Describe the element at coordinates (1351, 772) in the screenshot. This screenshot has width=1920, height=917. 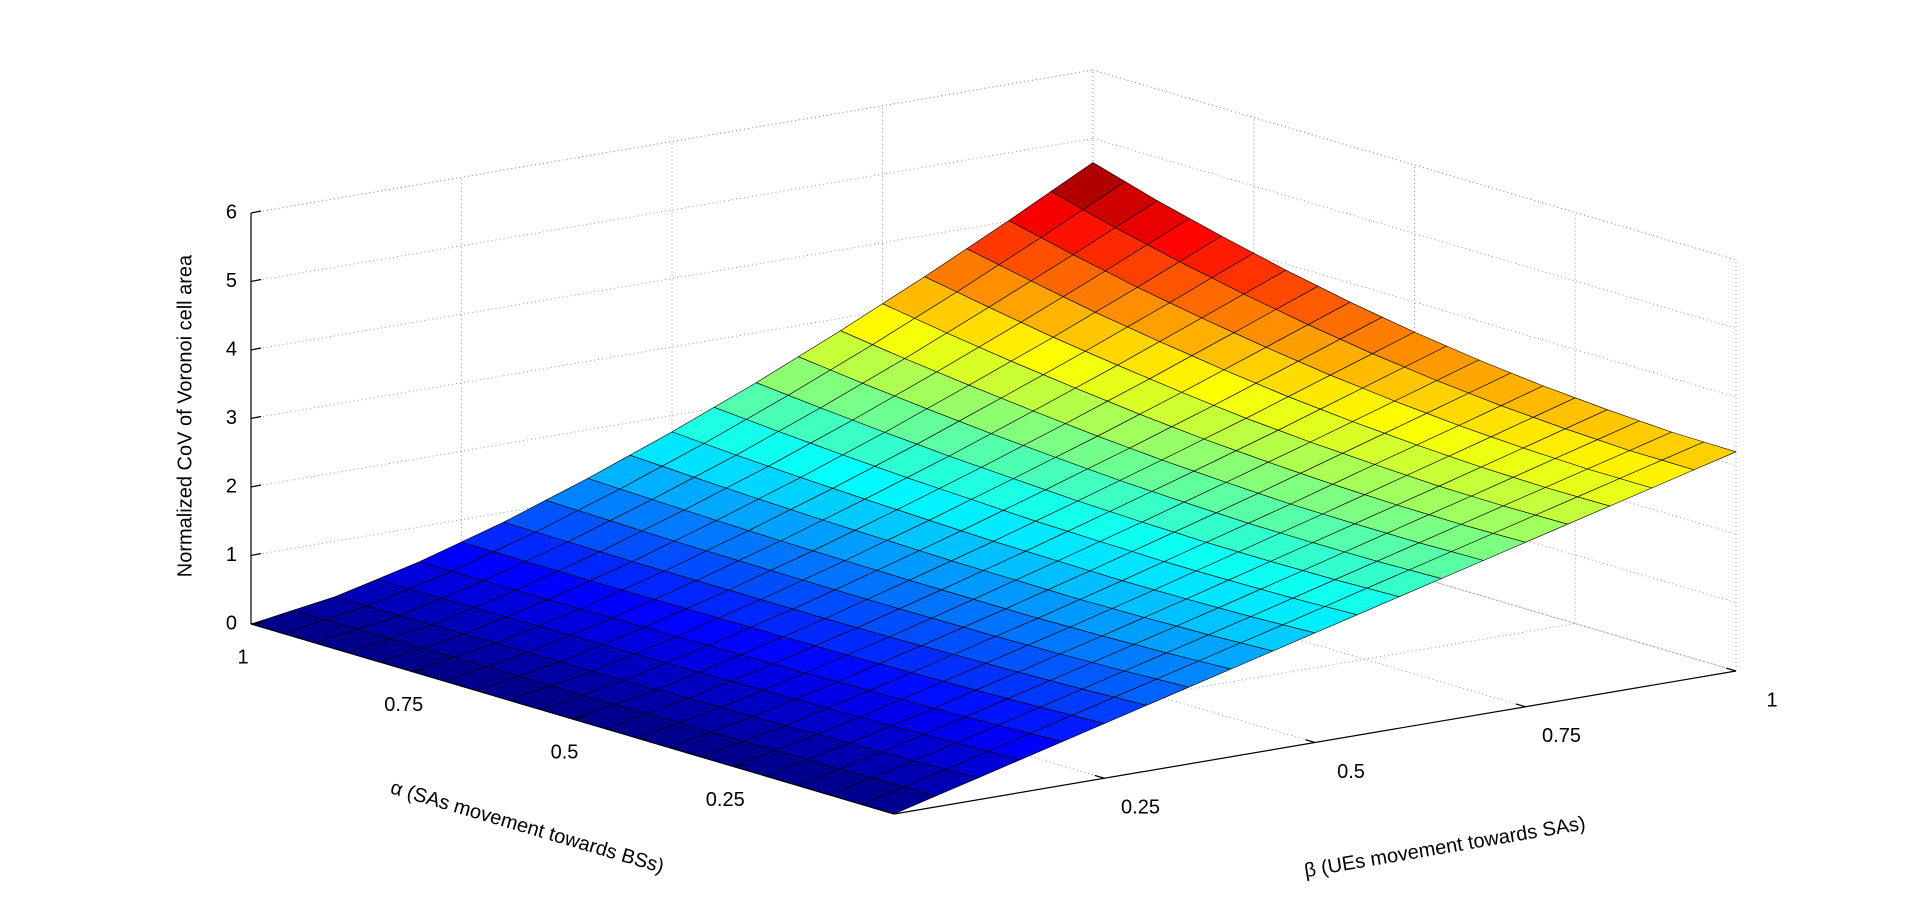
I see `y-tick-label: 0.5` at that location.